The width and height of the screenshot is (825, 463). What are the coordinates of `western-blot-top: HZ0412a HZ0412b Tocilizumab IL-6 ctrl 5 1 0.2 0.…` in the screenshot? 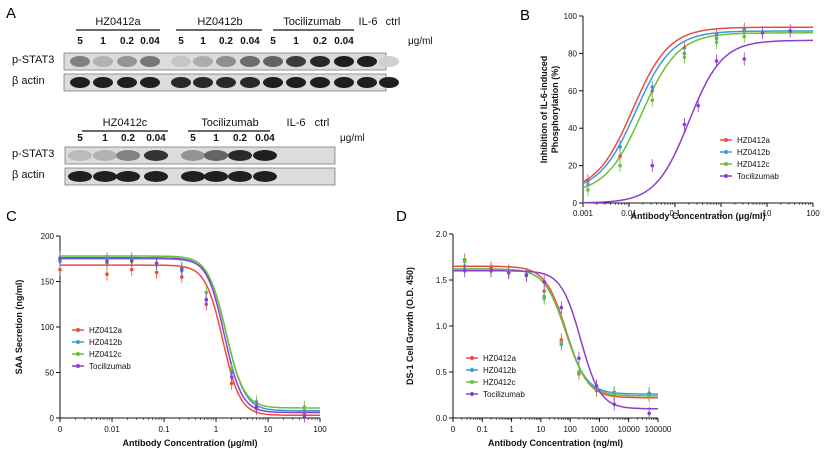 It's located at (222, 54).